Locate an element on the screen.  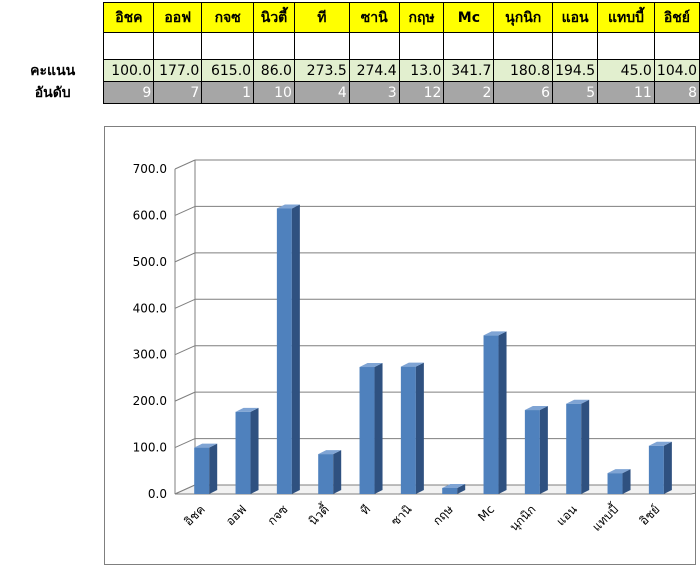
x-tick-label: นิวตี้ is located at coordinates (318, 514).